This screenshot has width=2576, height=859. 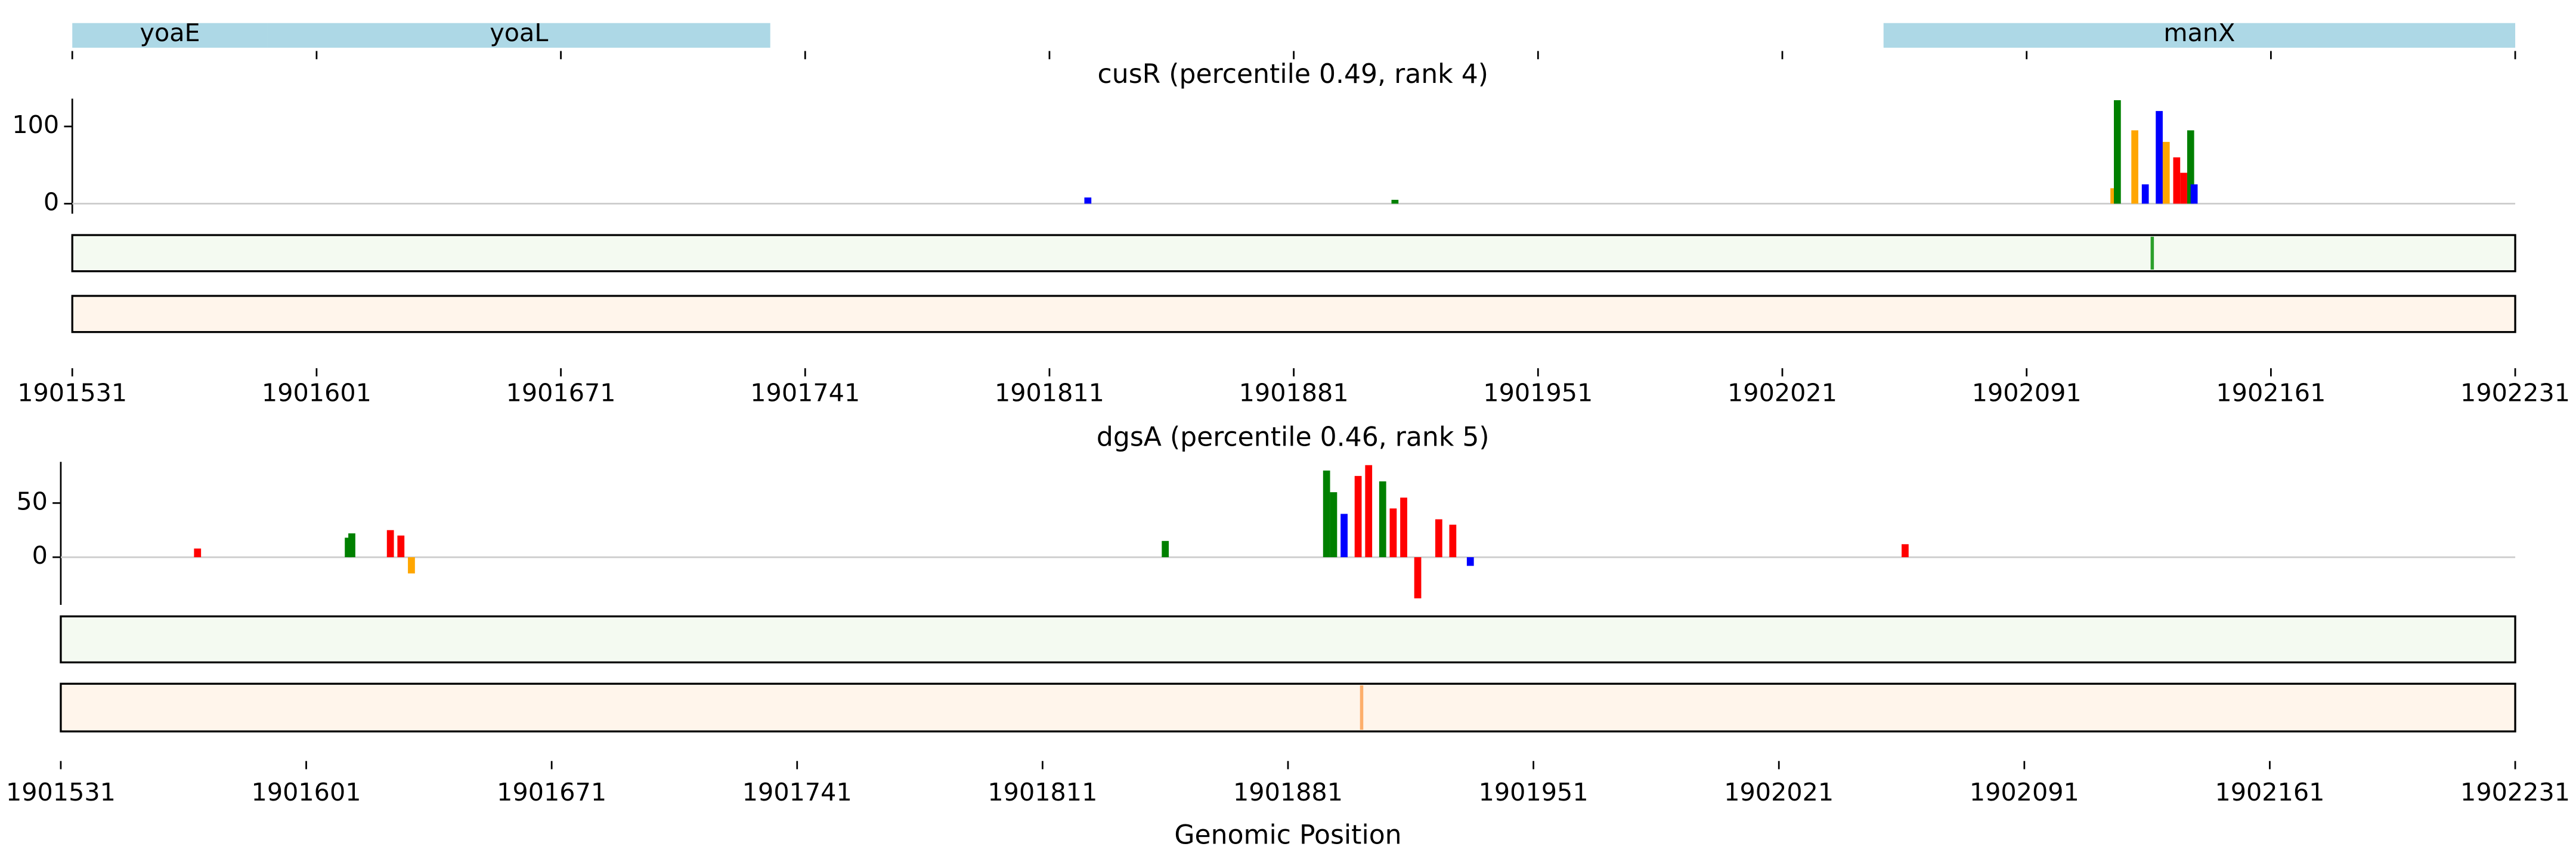 I want to click on gene-label: manX, so click(x=2199, y=32).